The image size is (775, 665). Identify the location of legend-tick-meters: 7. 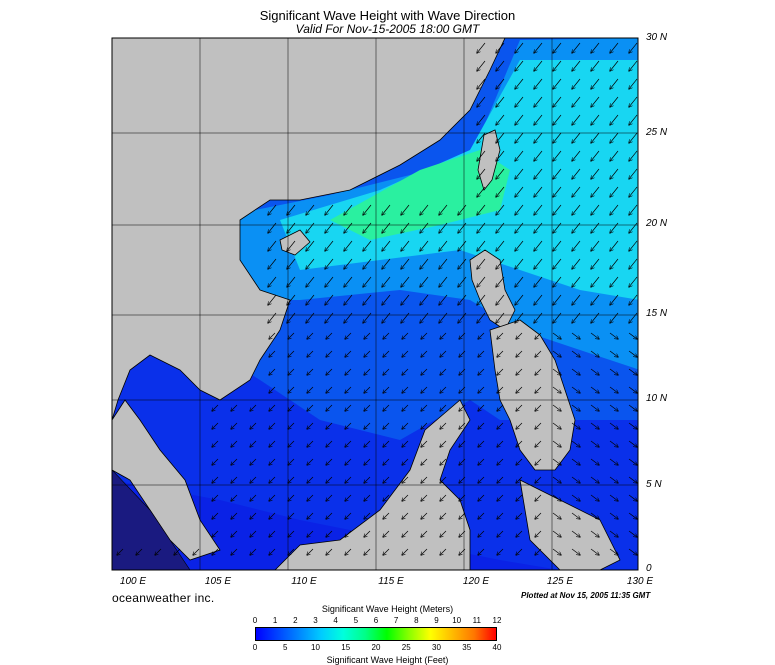
(396, 620).